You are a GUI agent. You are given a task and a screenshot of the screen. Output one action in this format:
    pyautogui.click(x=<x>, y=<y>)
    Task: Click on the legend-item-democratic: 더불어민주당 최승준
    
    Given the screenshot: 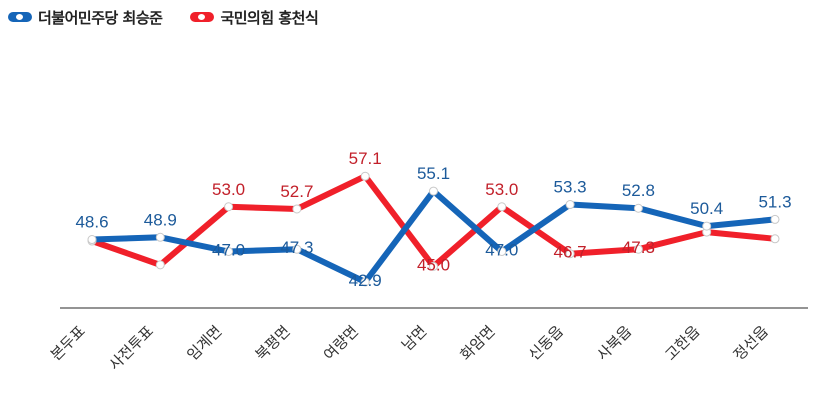 What is the action you would take?
    pyautogui.click(x=85, y=17)
    